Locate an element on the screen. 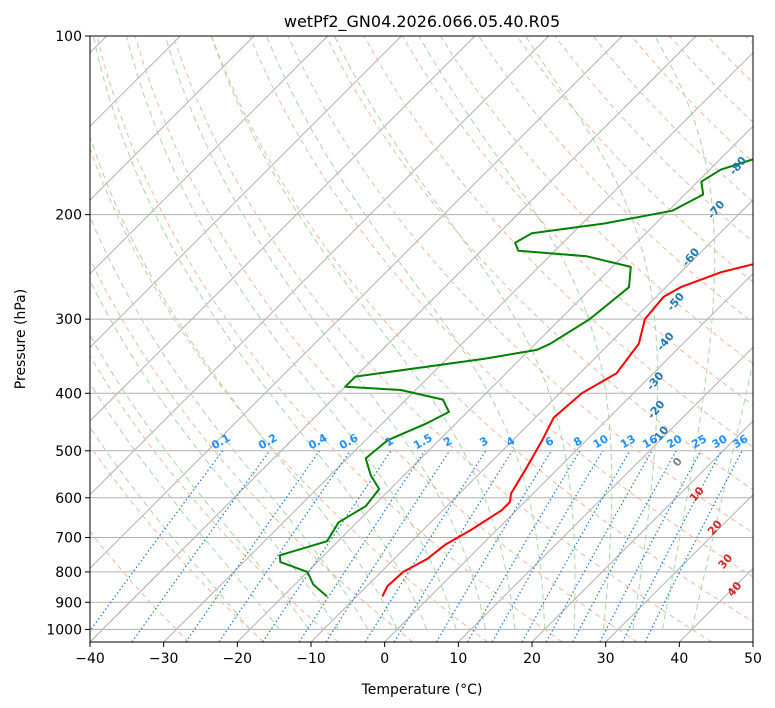 The height and width of the screenshot is (708, 775). y-tick-label: 400 is located at coordinates (68, 394).